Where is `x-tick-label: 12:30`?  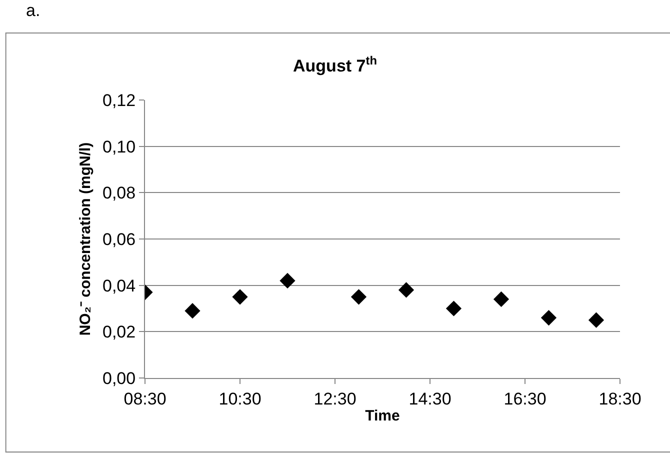
x-tick-label: 12:30 is located at coordinates (335, 398).